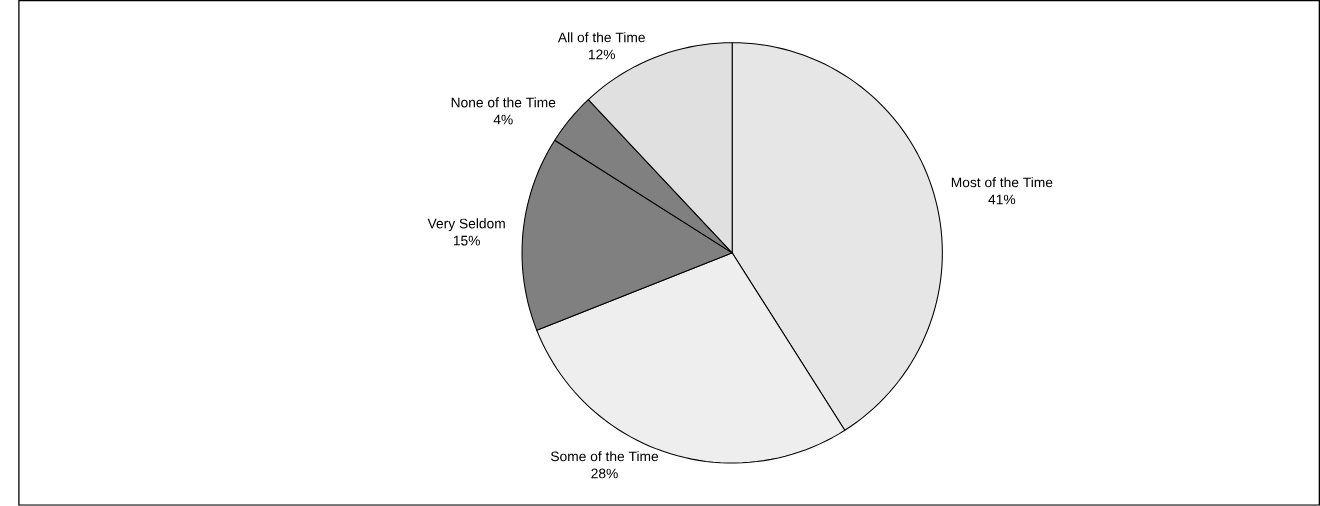 The height and width of the screenshot is (506, 1320). I want to click on slice-label: All of the Time, so click(601, 37).